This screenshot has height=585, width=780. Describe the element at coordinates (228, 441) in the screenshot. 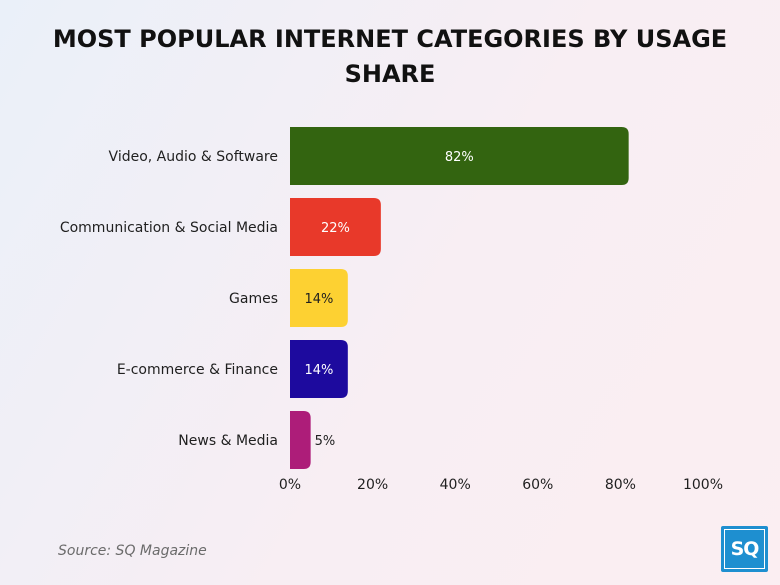

I see `category-label-news-media: News & Media` at that location.